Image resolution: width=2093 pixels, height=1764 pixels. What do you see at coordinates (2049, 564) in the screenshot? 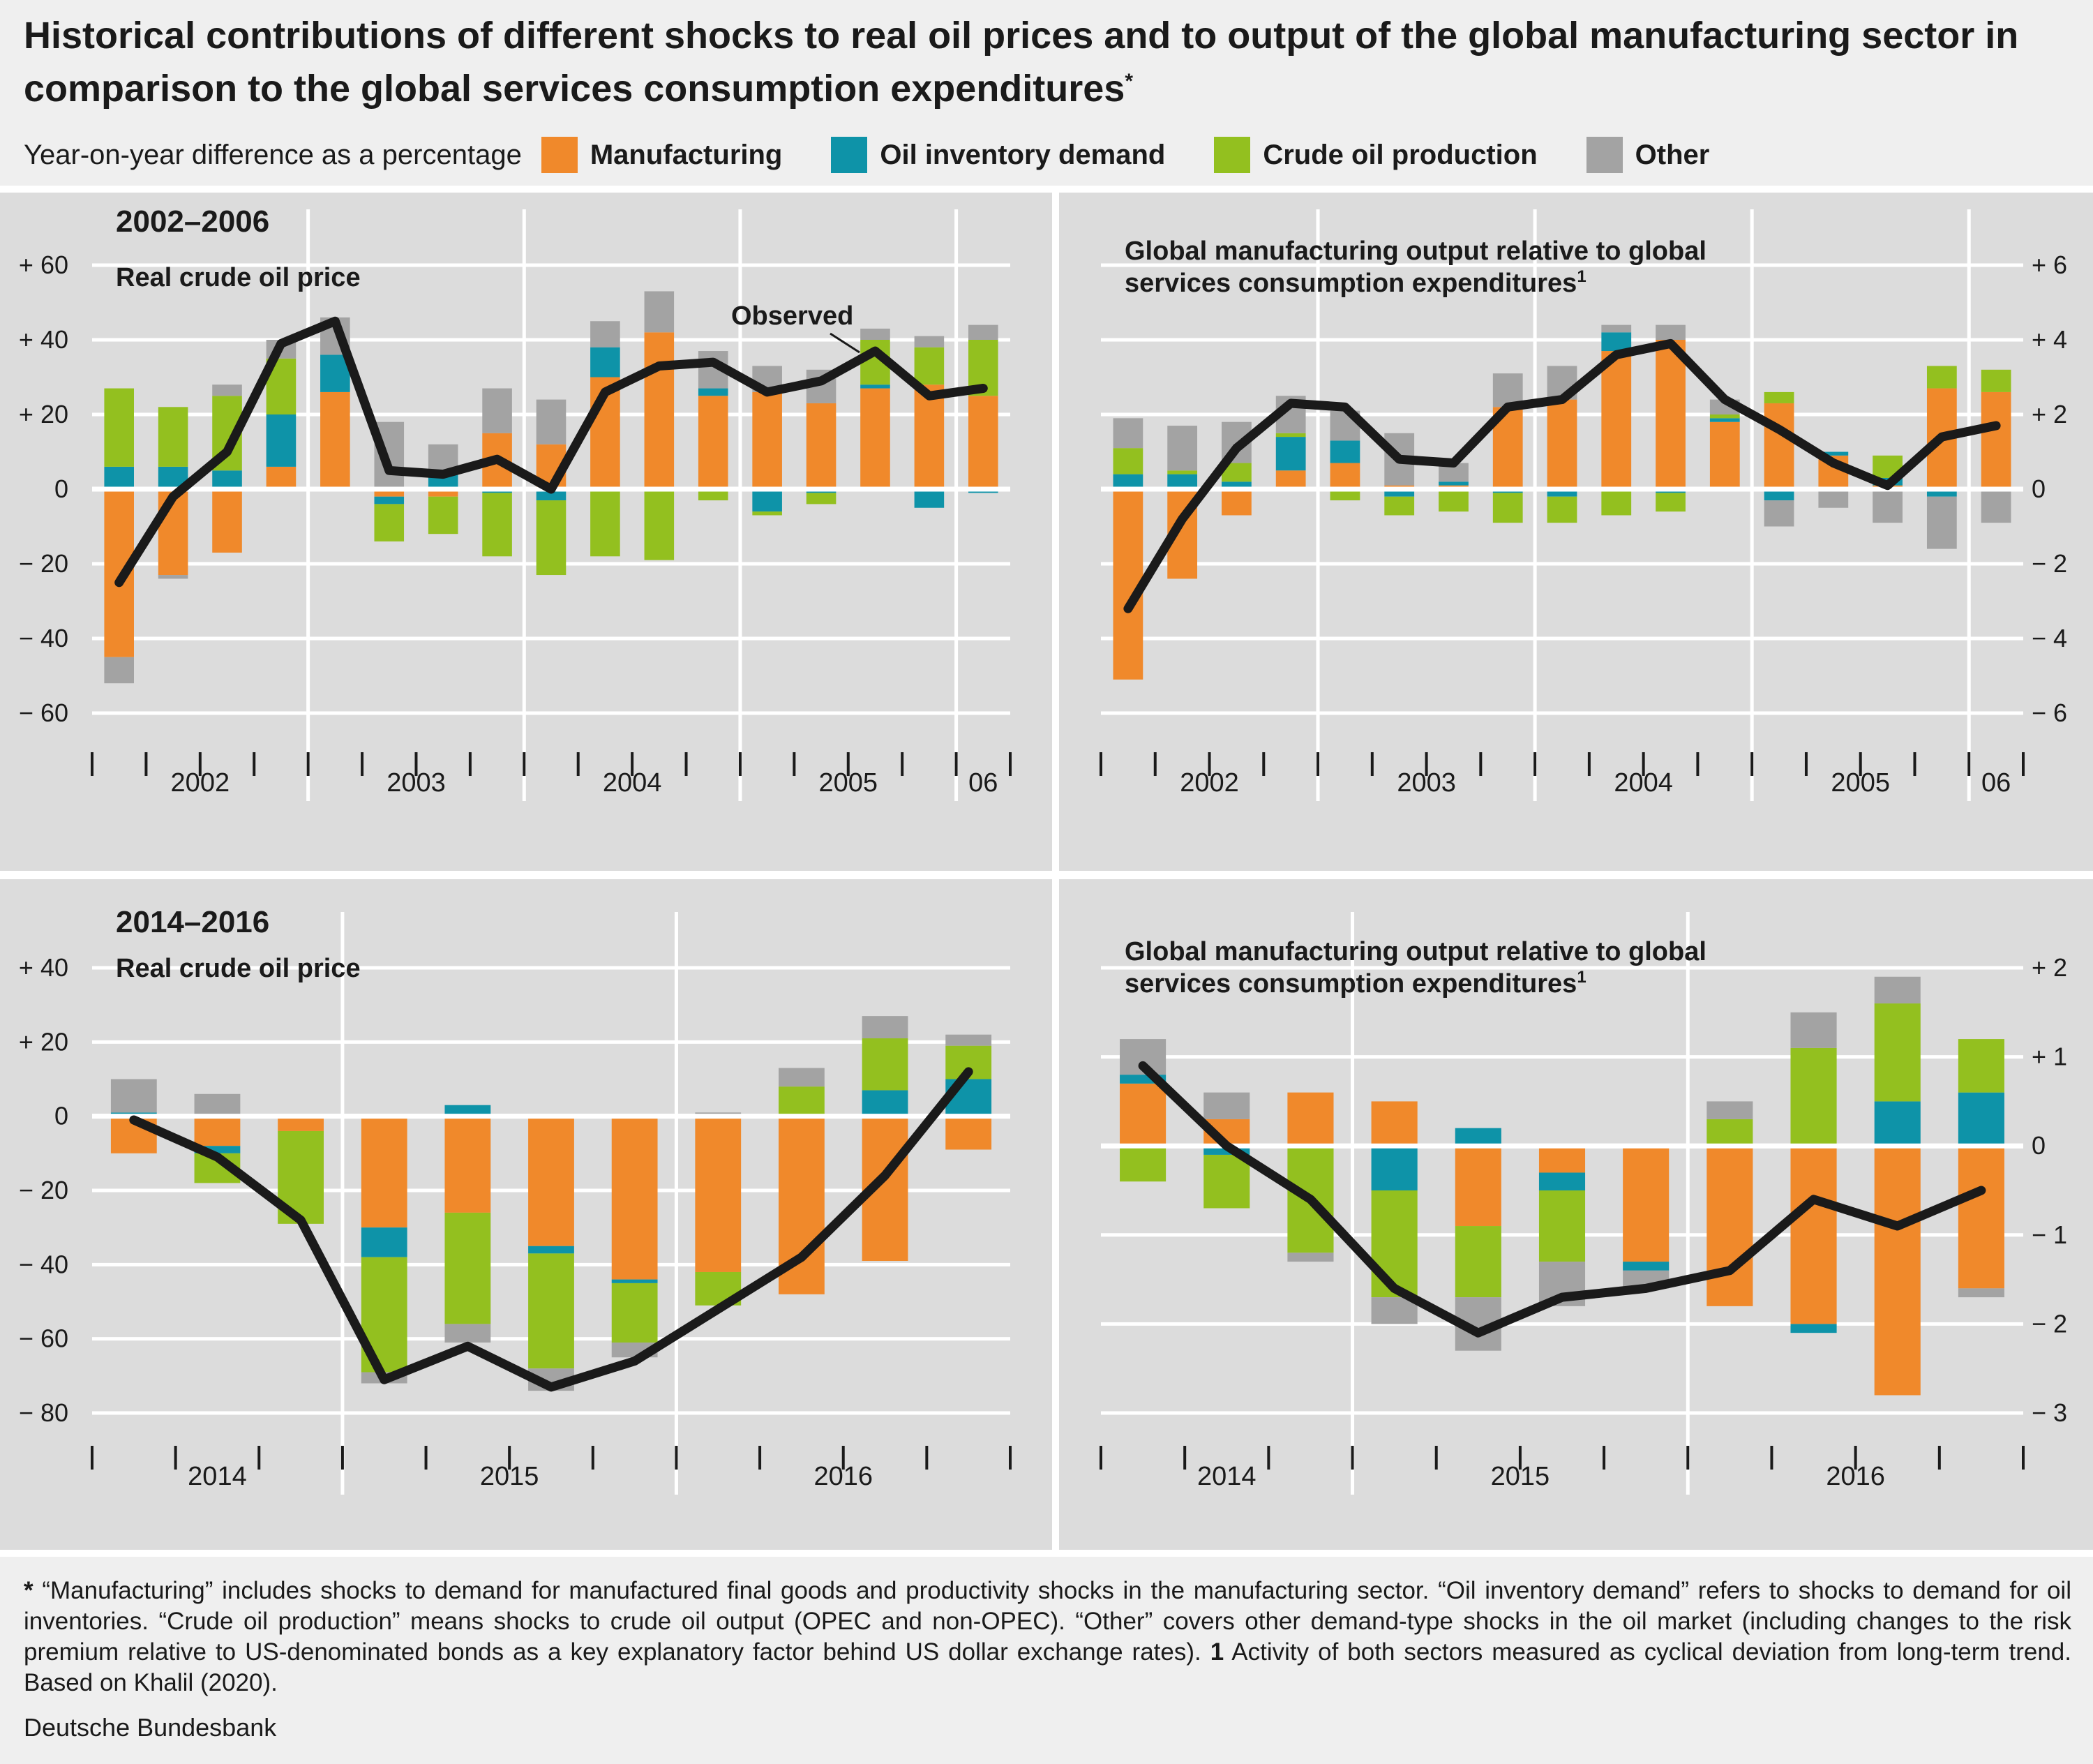
I see `y-tick-label: − 2` at bounding box center [2049, 564].